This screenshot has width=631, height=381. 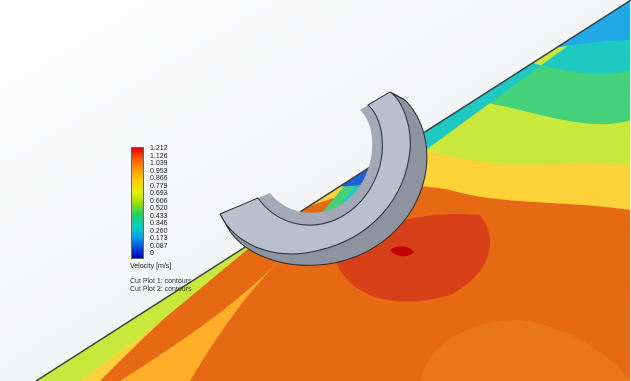 What do you see at coordinates (152, 253) in the screenshot?
I see `legend-tick: 0` at bounding box center [152, 253].